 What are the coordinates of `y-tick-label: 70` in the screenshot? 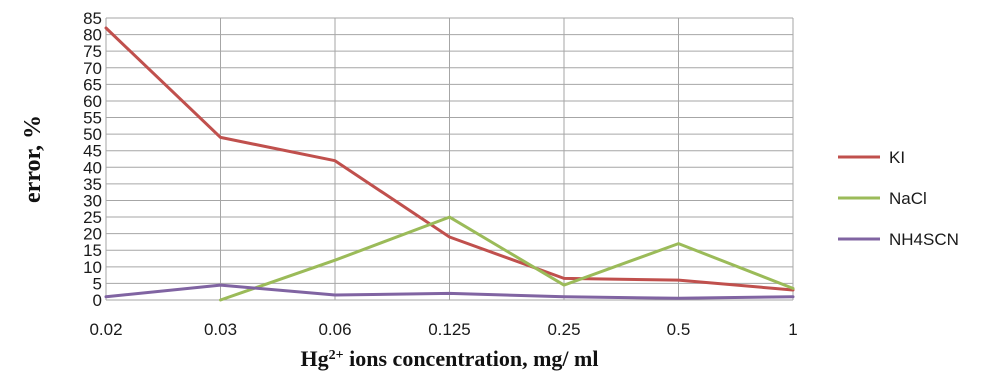 It's located at (92, 68).